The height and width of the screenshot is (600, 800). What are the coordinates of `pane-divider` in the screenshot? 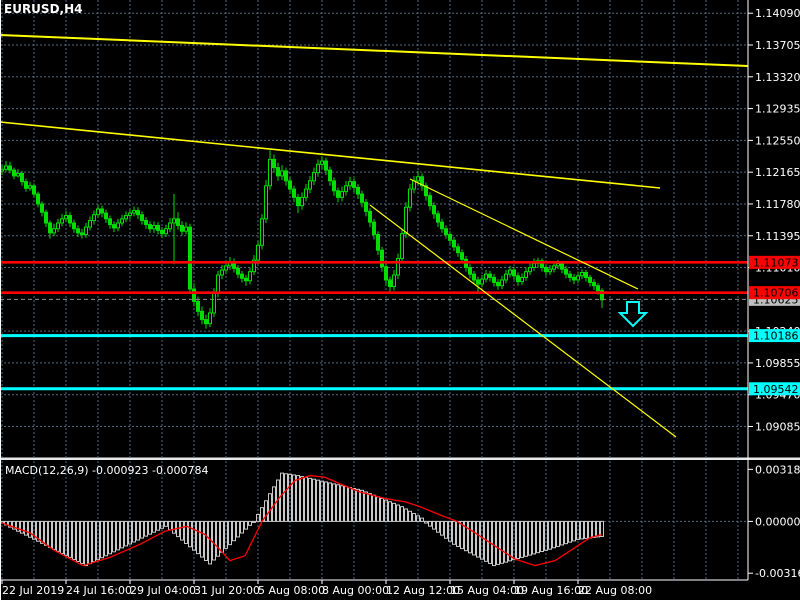 It's located at (400, 459).